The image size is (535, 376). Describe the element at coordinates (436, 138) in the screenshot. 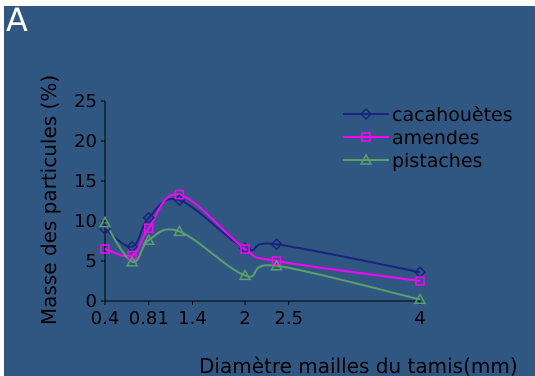

I see `legend-label: amendes` at that location.